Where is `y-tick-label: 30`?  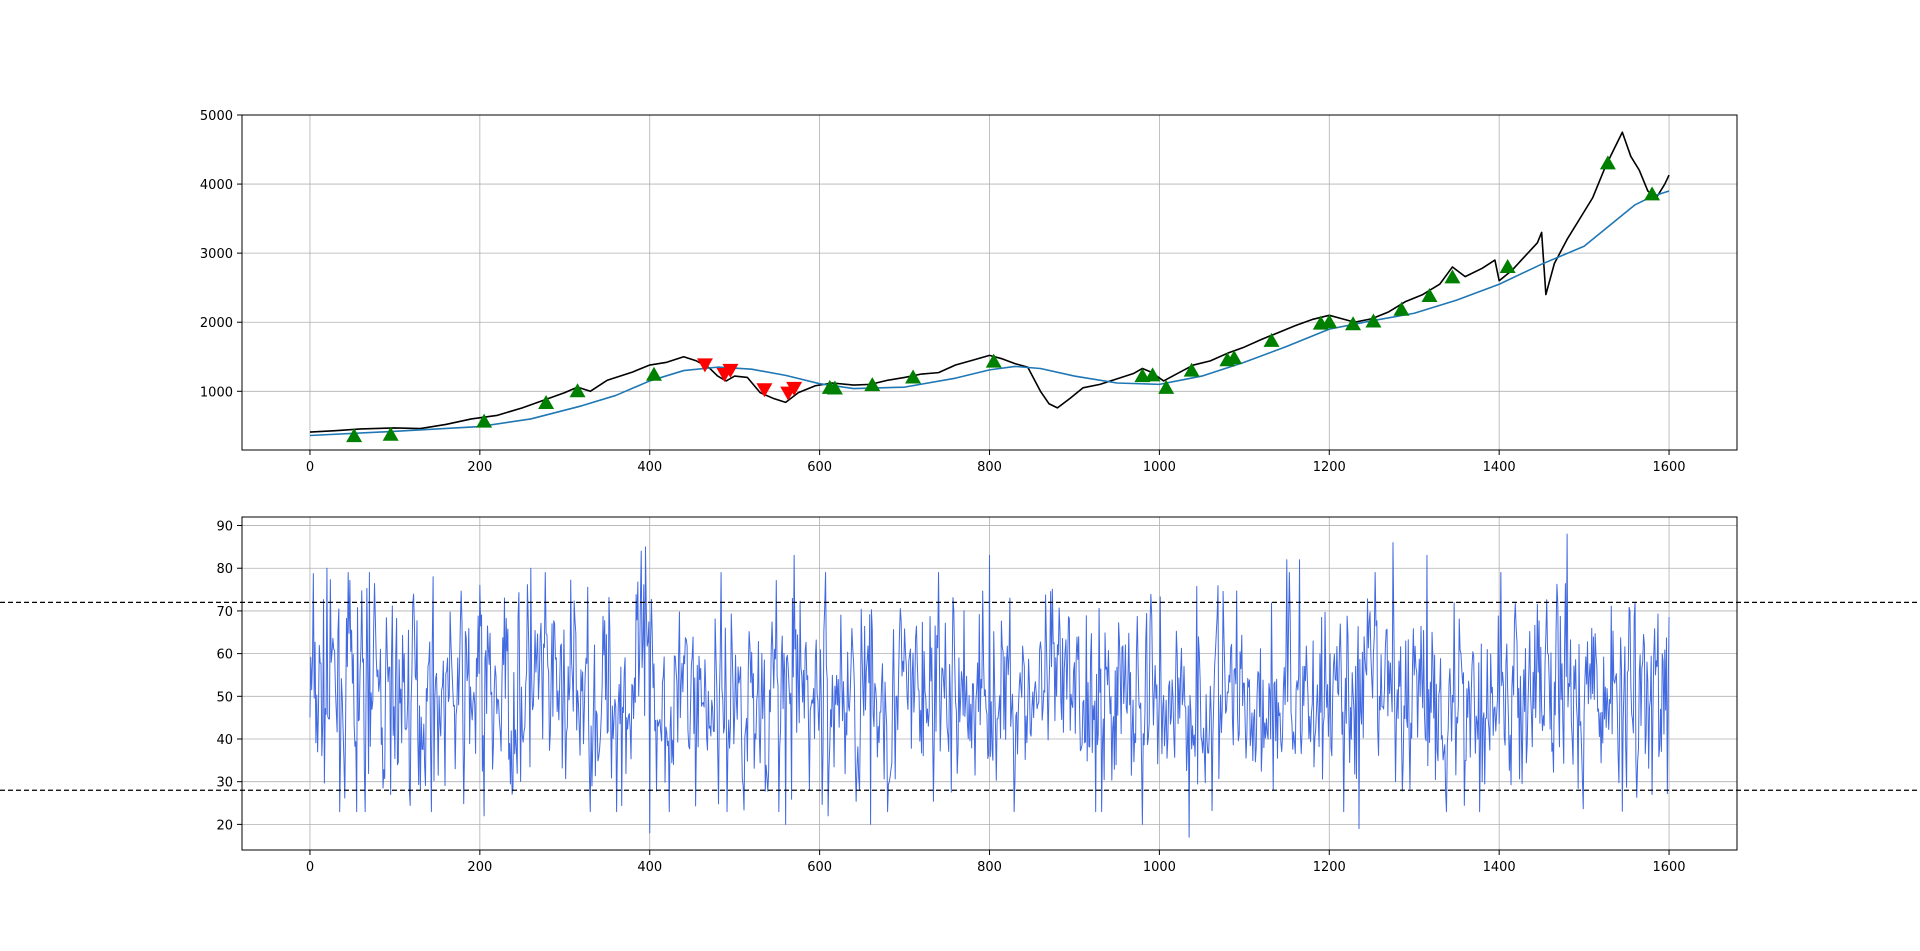
y-tick-label: 30 is located at coordinates (224, 783).